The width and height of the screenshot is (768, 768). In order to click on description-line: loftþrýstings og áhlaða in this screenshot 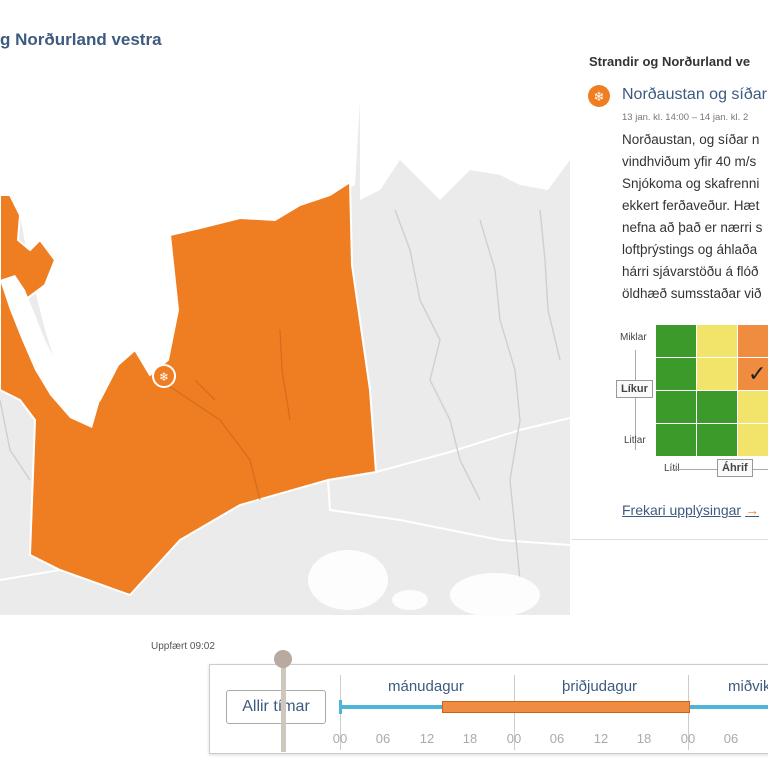, I will do `click(690, 249)`.